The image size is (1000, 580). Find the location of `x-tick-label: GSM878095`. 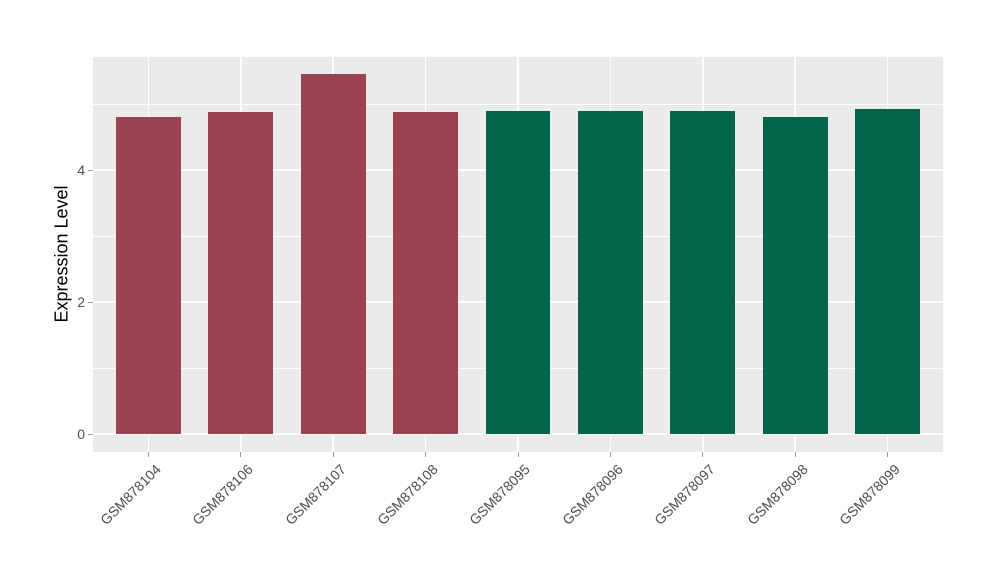

x-tick-label: GSM878095 is located at coordinates (500, 494).